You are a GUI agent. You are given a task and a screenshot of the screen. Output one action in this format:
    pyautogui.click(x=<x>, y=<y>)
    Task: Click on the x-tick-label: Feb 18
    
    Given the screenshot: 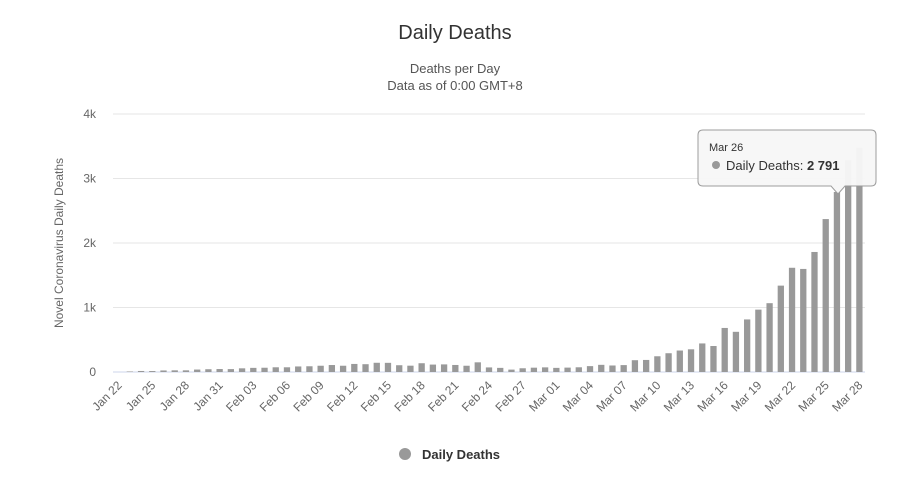 What is the action you would take?
    pyautogui.click(x=409, y=396)
    